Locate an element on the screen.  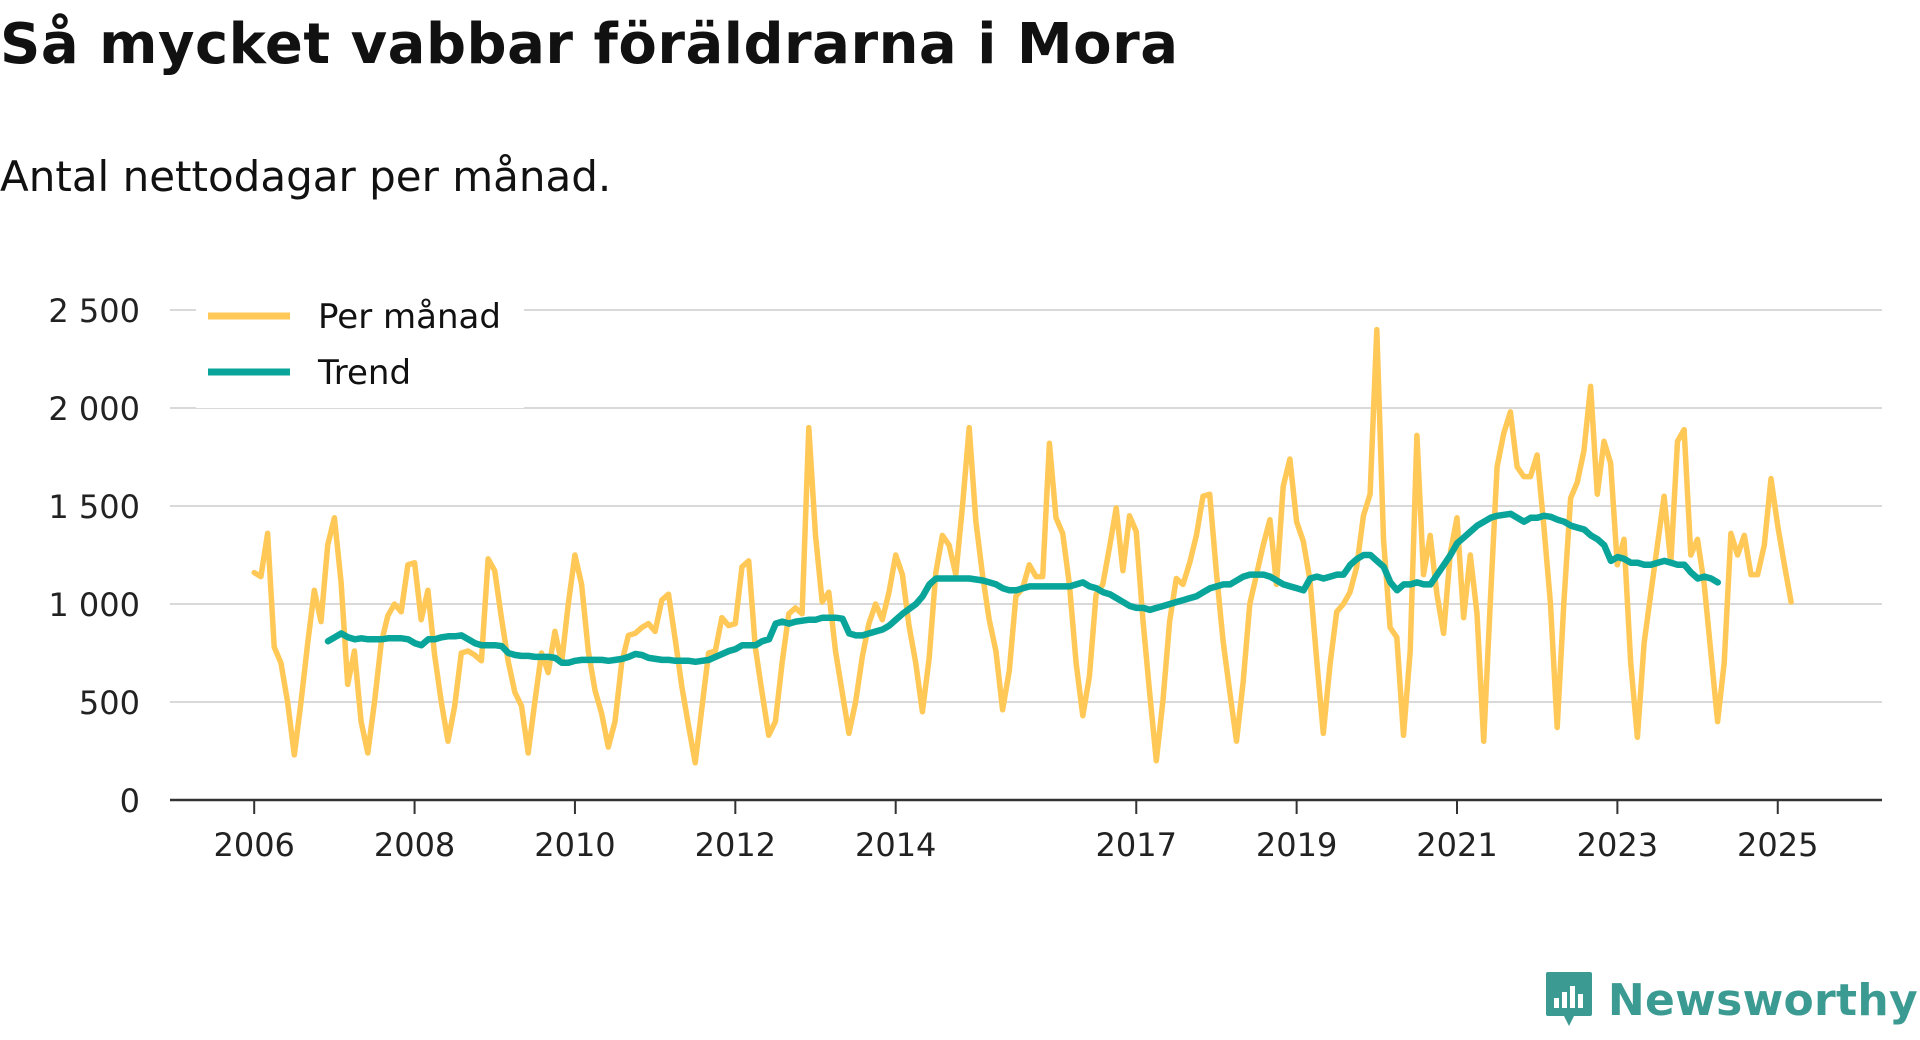
y-tick-label: 2 000 is located at coordinates (94, 409).